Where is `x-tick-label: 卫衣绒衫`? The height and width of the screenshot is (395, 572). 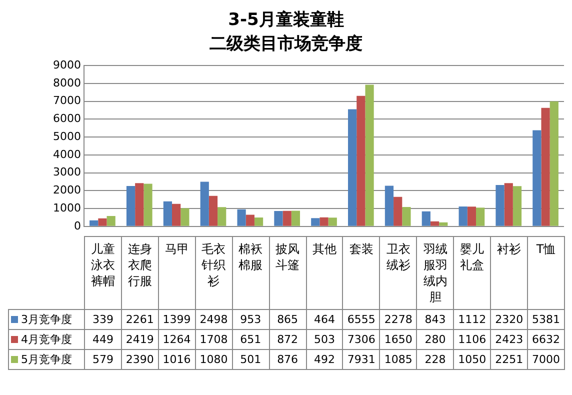 x-tick-label: 卫衣绒衫 is located at coordinates (398, 273).